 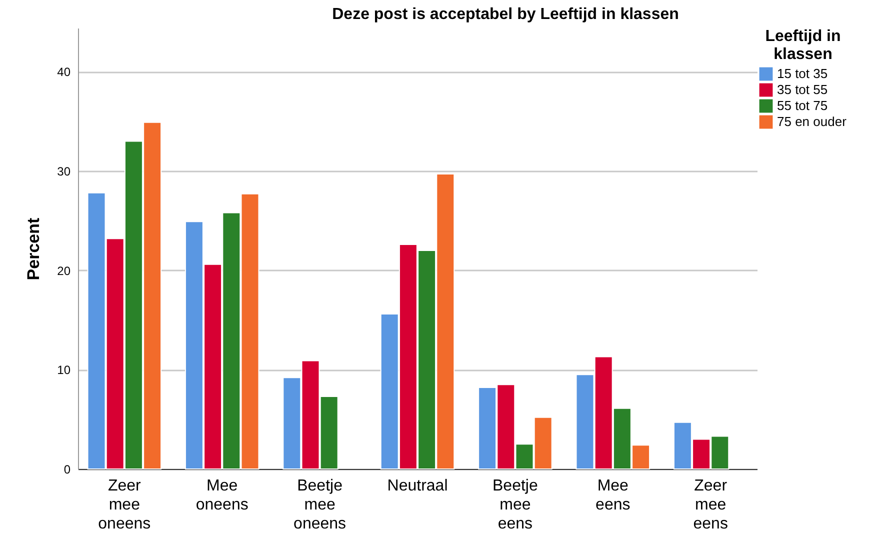 What do you see at coordinates (417, 486) in the screenshot?
I see `x-tick-label: Neutraal` at bounding box center [417, 486].